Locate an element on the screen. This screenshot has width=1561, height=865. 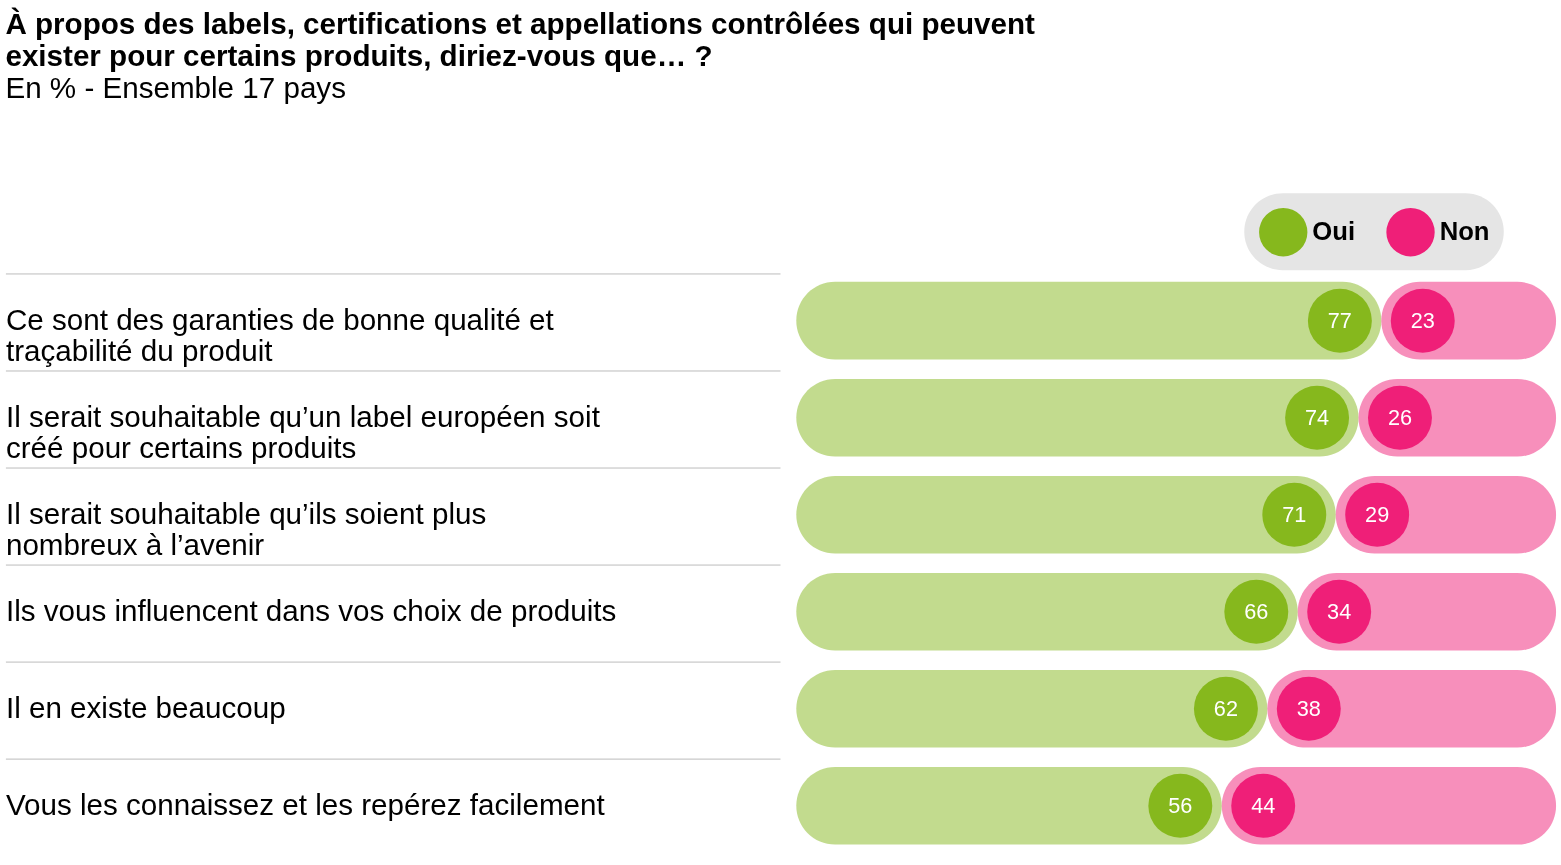
data-label: 26 is located at coordinates (1400, 417).